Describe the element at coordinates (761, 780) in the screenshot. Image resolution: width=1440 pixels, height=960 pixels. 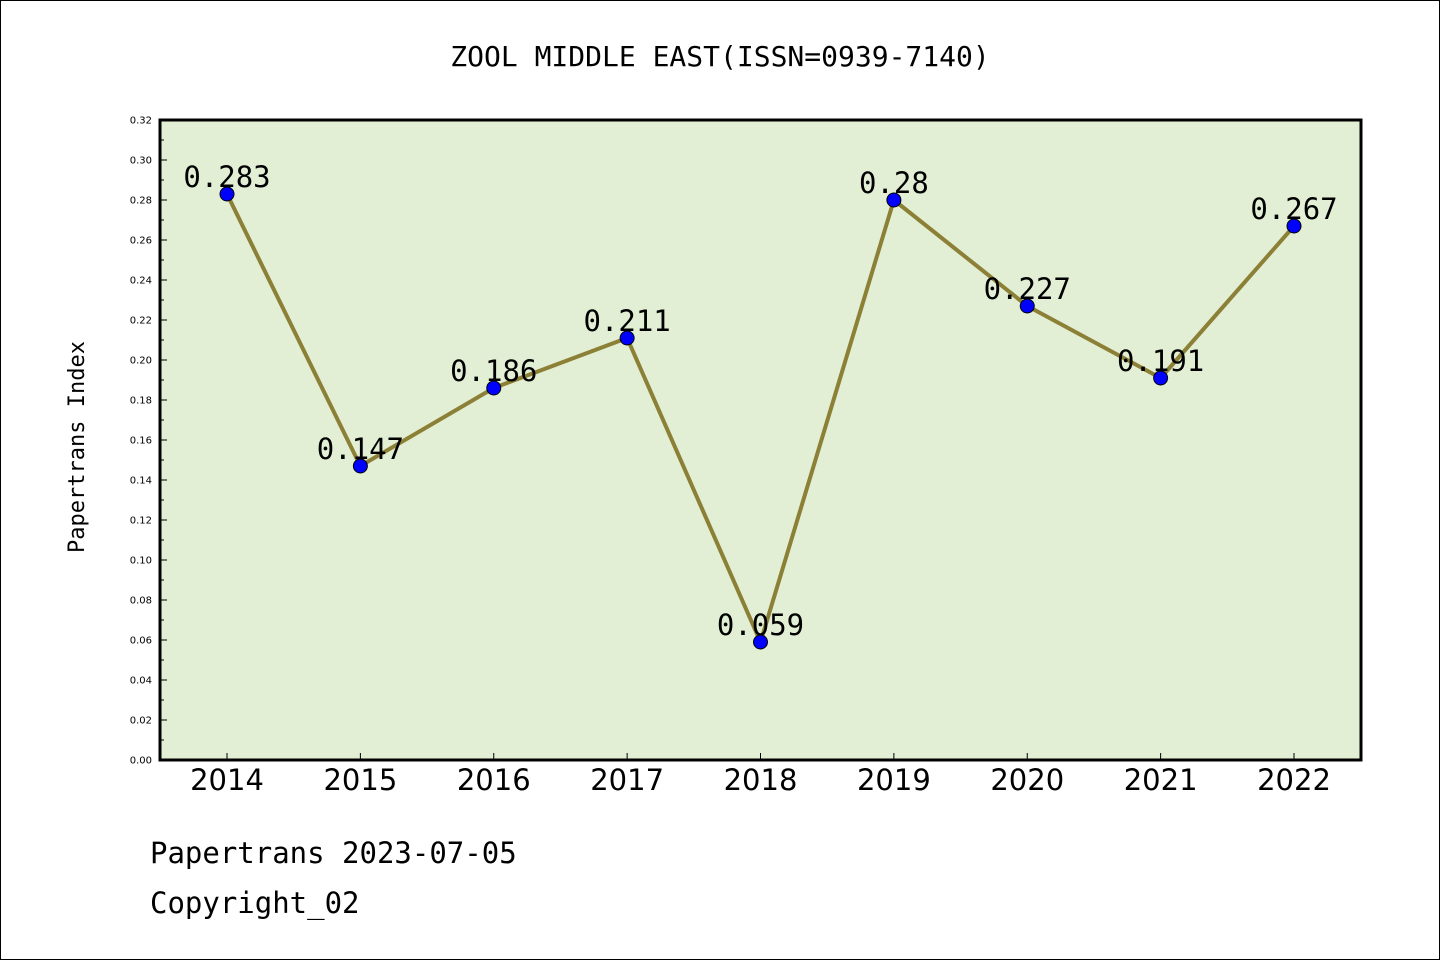
I see `x-tick-label: 2018` at that location.